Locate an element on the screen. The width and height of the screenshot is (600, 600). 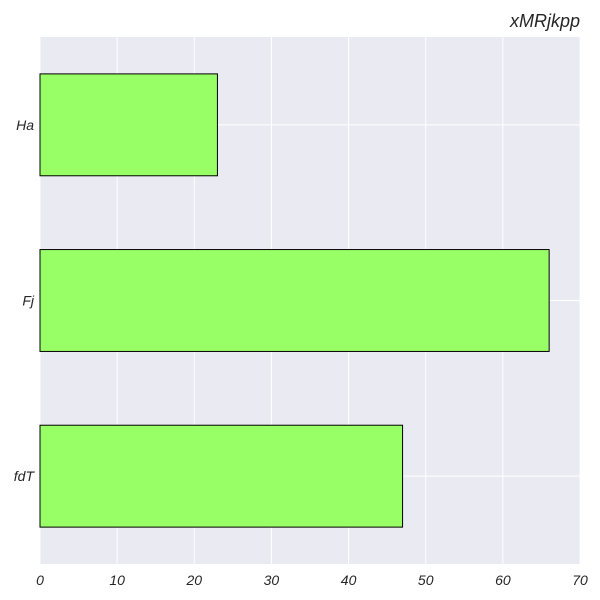
x-tick-label: 0 is located at coordinates (40, 580).